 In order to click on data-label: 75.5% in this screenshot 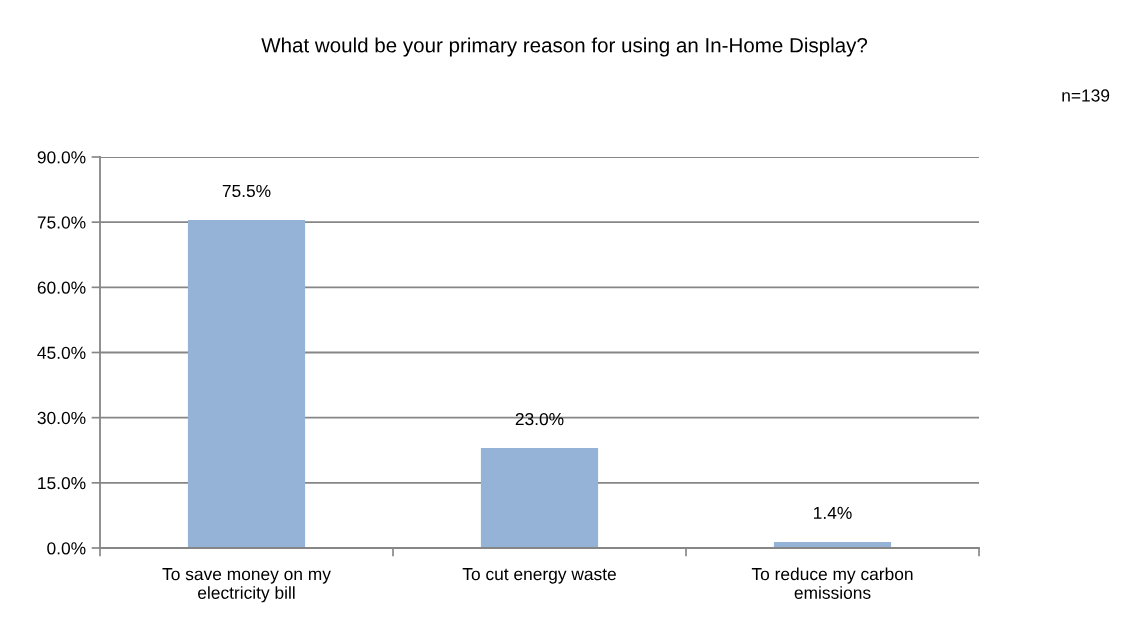, I will do `click(246, 191)`.